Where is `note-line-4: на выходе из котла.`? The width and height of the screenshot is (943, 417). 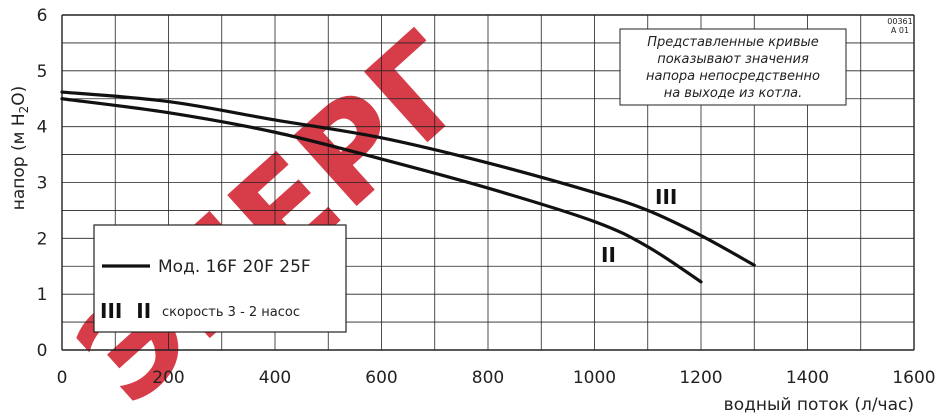
note-line-4: на выходе из котла. is located at coordinates (733, 93).